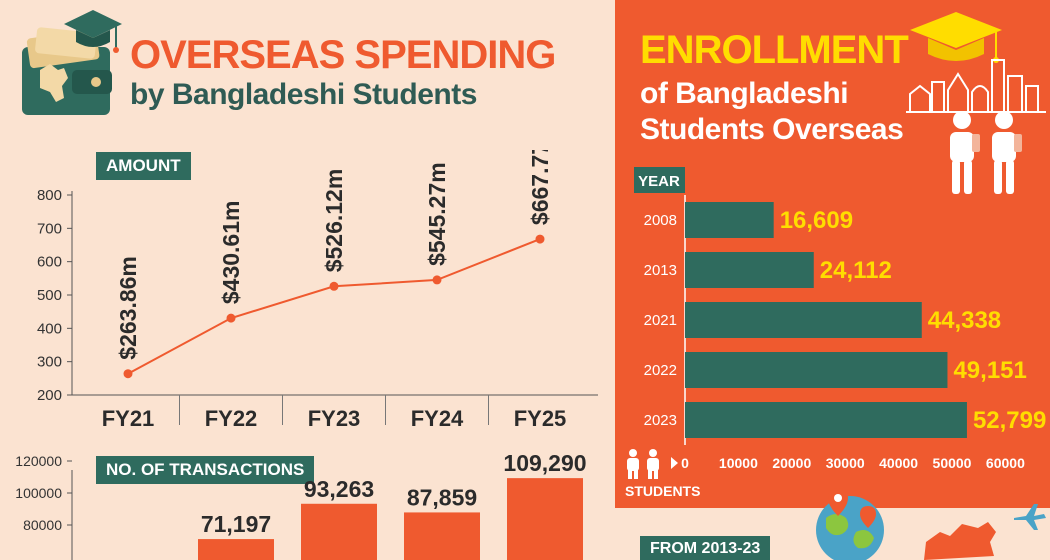 This screenshot has height=560, width=1050. What do you see at coordinates (964, 320) in the screenshot?
I see `enrollment-data-label: 44,338` at bounding box center [964, 320].